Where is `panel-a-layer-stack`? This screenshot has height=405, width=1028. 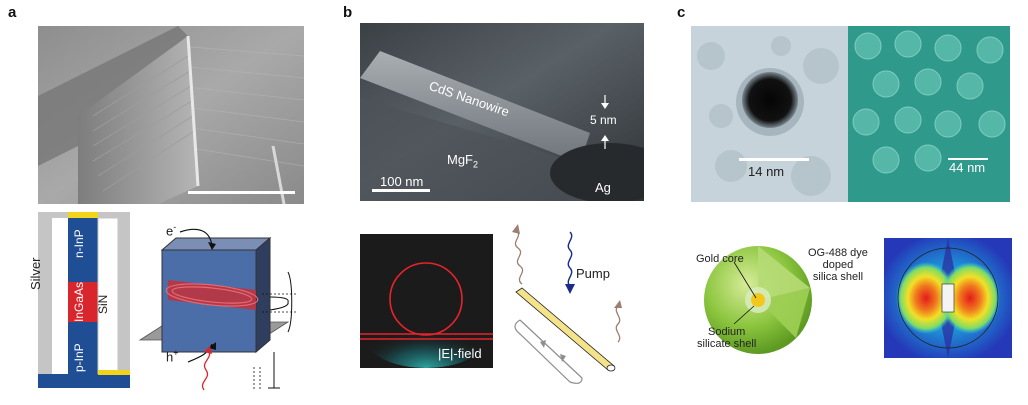 panel-a-layer-stack is located at coordinates (84, 300).